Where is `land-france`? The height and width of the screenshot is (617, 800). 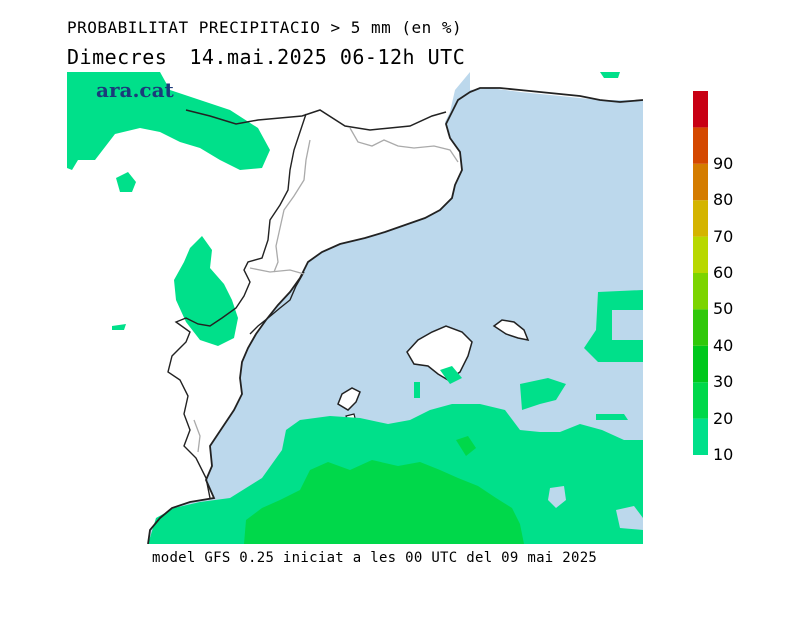 land-france is located at coordinates (556, 86).